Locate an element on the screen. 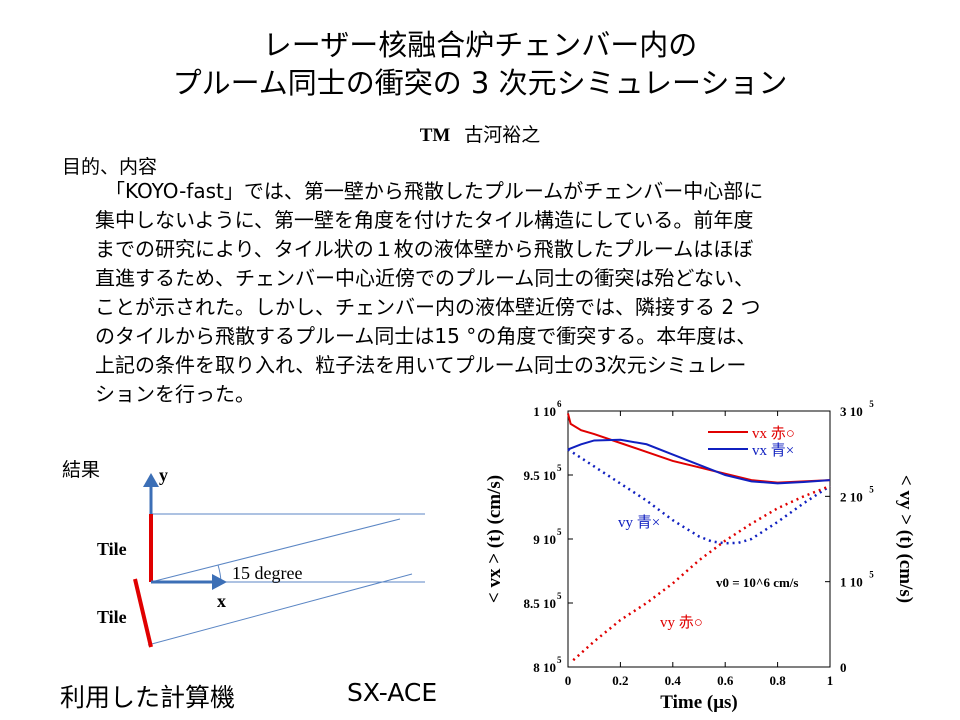 The image size is (960, 720). tile-diagram: y x Tile Tile 15 degree is located at coordinates (261, 556).